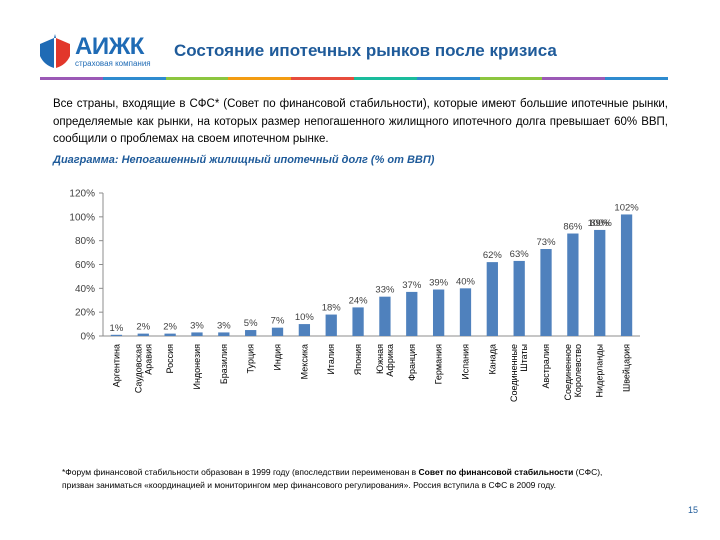 This screenshot has width=720, height=540. Describe the element at coordinates (385, 360) in the screenshot. I see `x-category-label: ЮжнаяАфрика` at that location.